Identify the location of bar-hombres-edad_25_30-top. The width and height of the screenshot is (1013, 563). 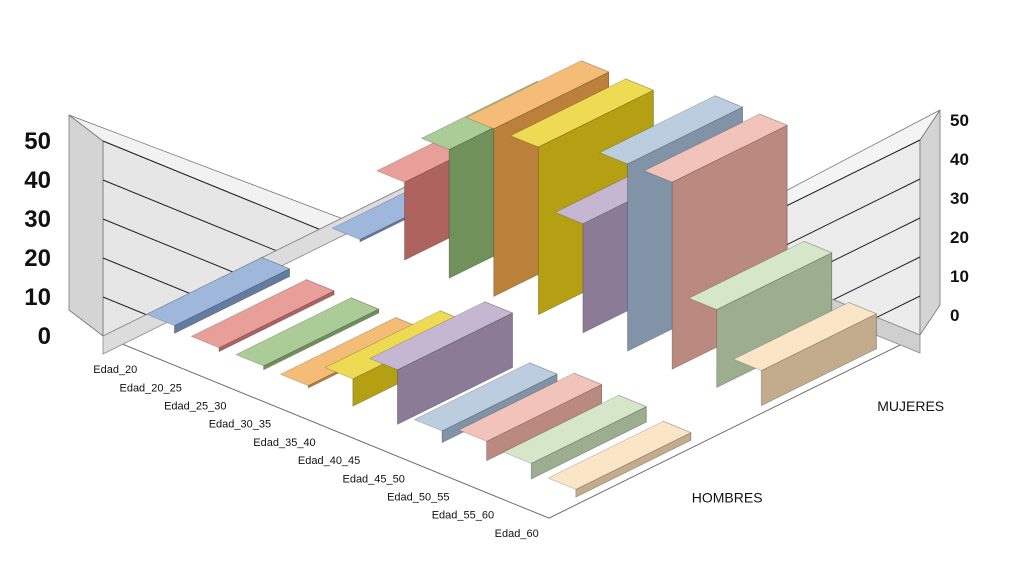
(307, 332).